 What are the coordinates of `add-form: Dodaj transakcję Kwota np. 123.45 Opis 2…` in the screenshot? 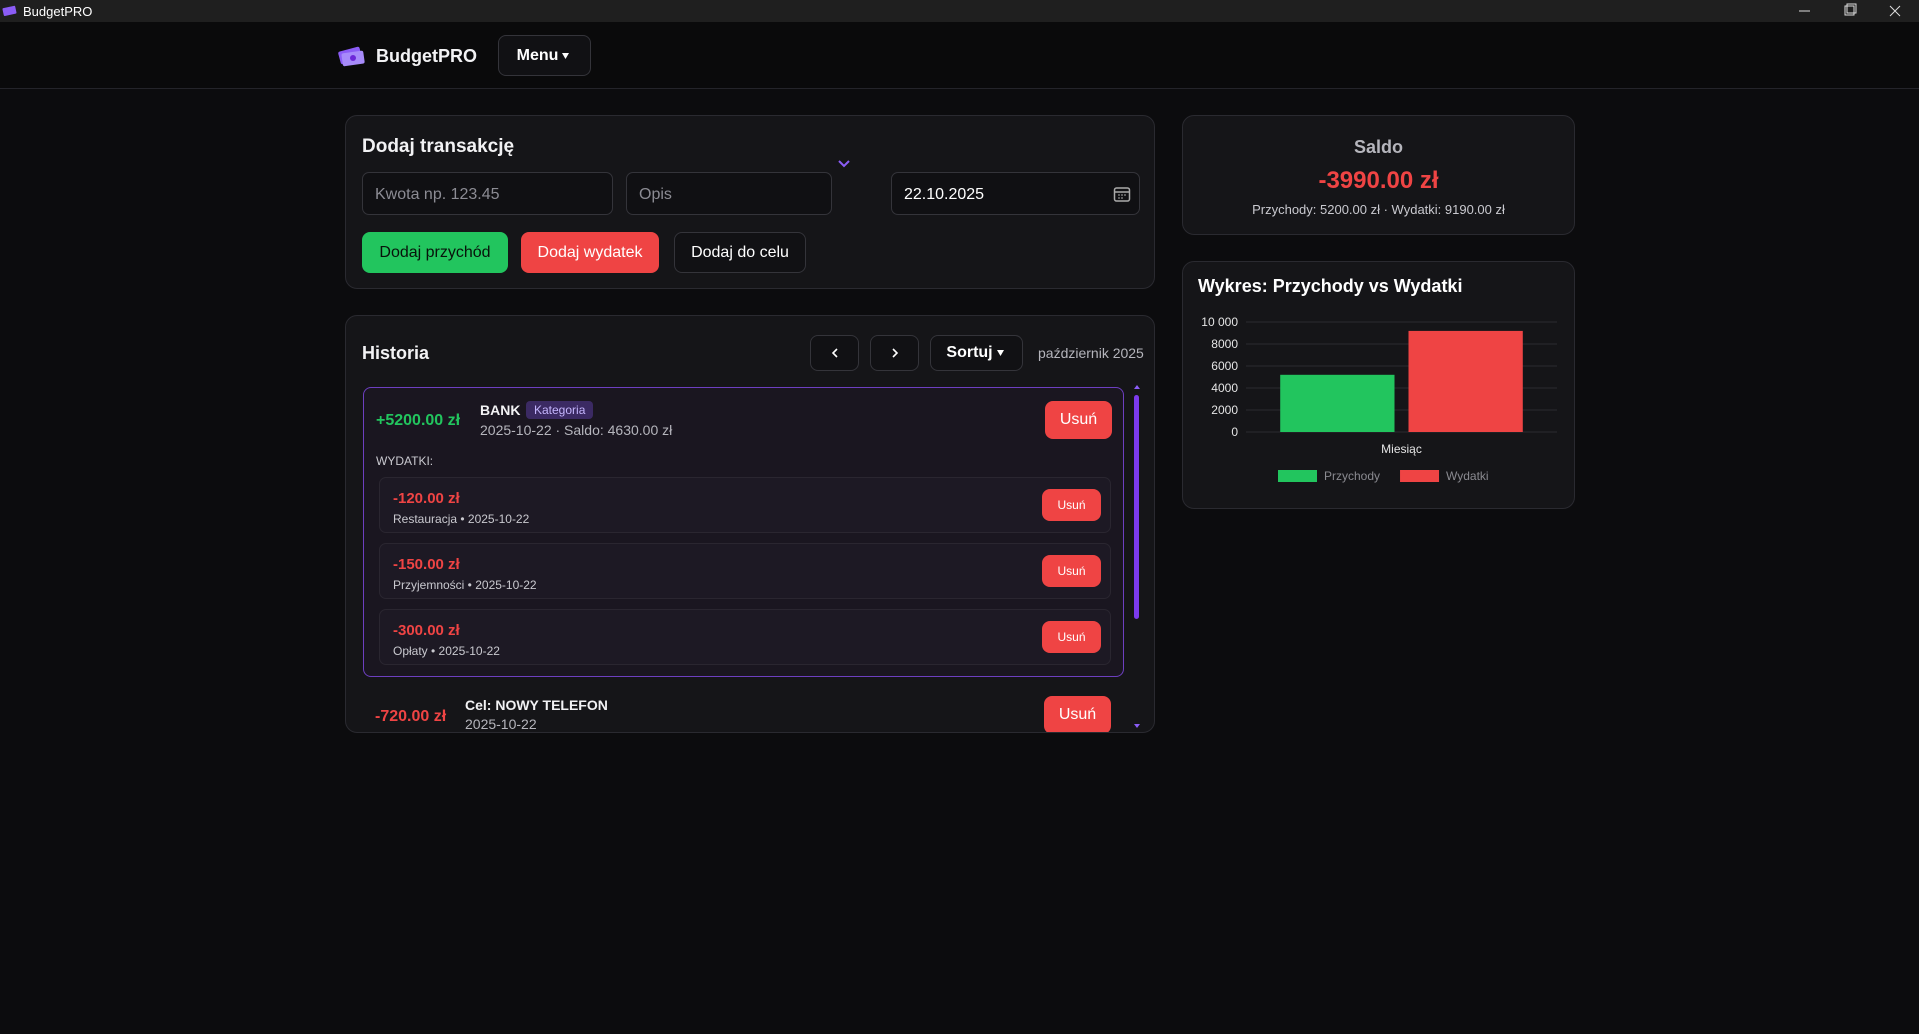 It's located at (750, 202).